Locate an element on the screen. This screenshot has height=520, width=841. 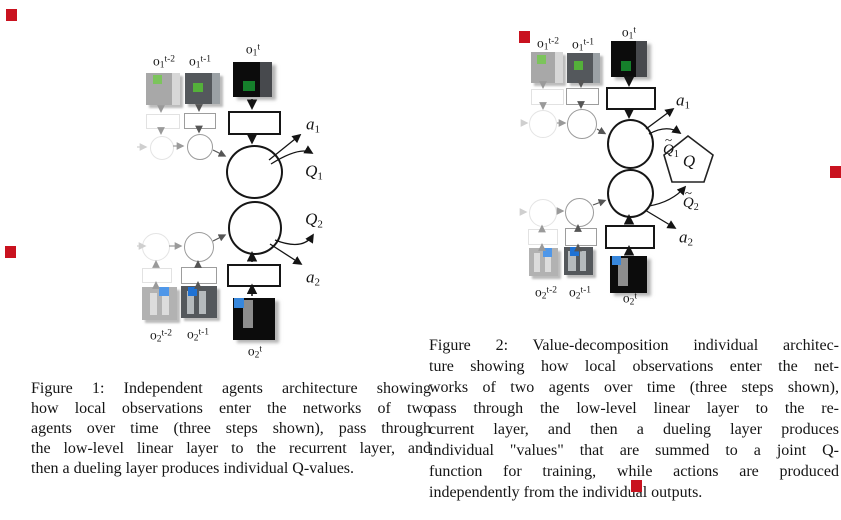
fig1-recurrent-t2 is located at coordinates (162, 148).